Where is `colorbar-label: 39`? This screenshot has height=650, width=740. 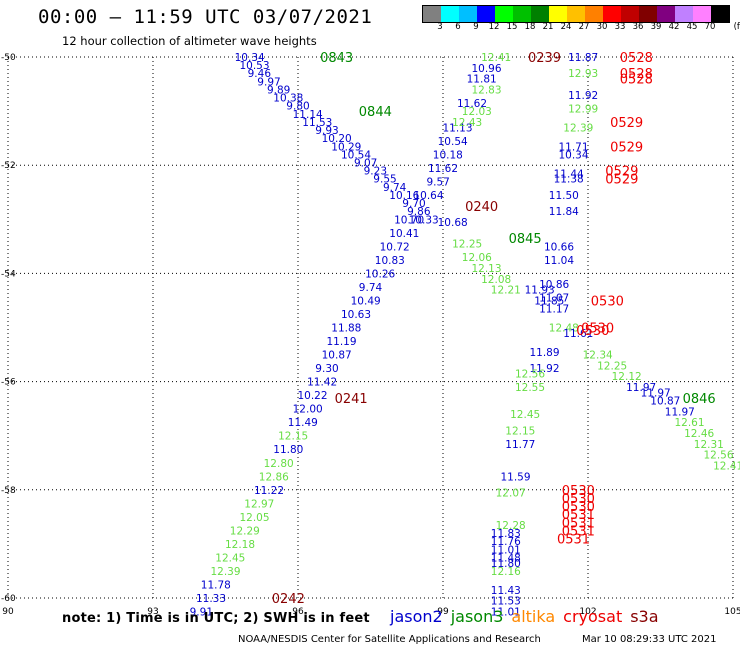
colorbar-label: 39 is located at coordinates (656, 27).